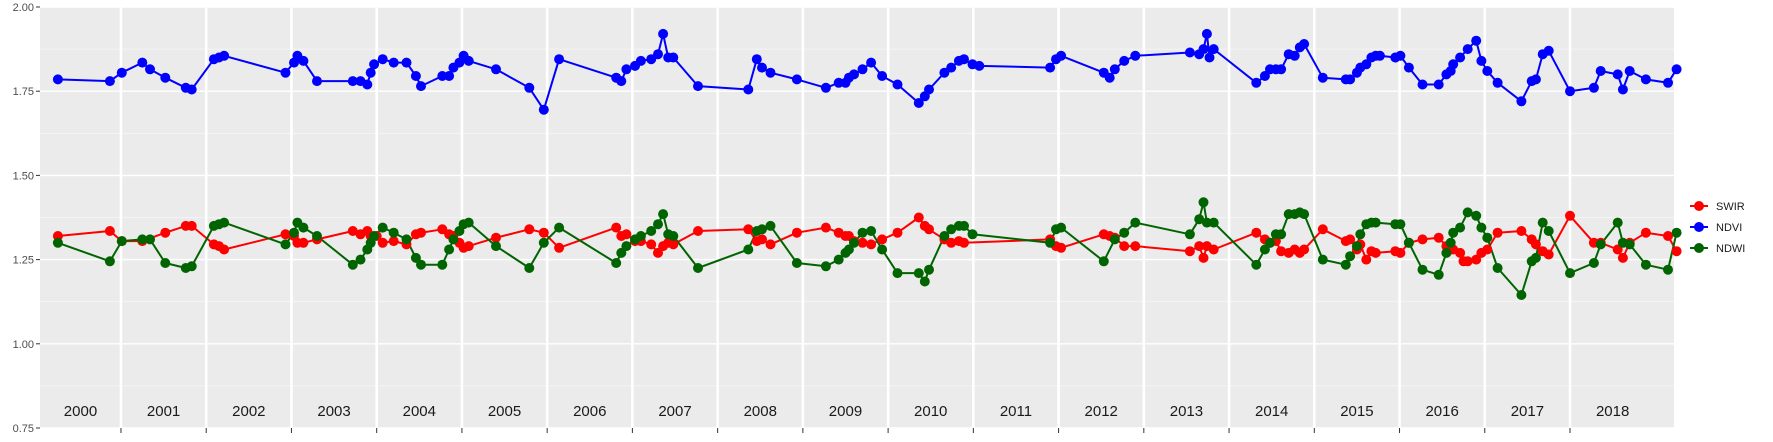  What do you see at coordinates (23, 8) in the screenshot?
I see `y-tick-label: 2.00` at bounding box center [23, 8].